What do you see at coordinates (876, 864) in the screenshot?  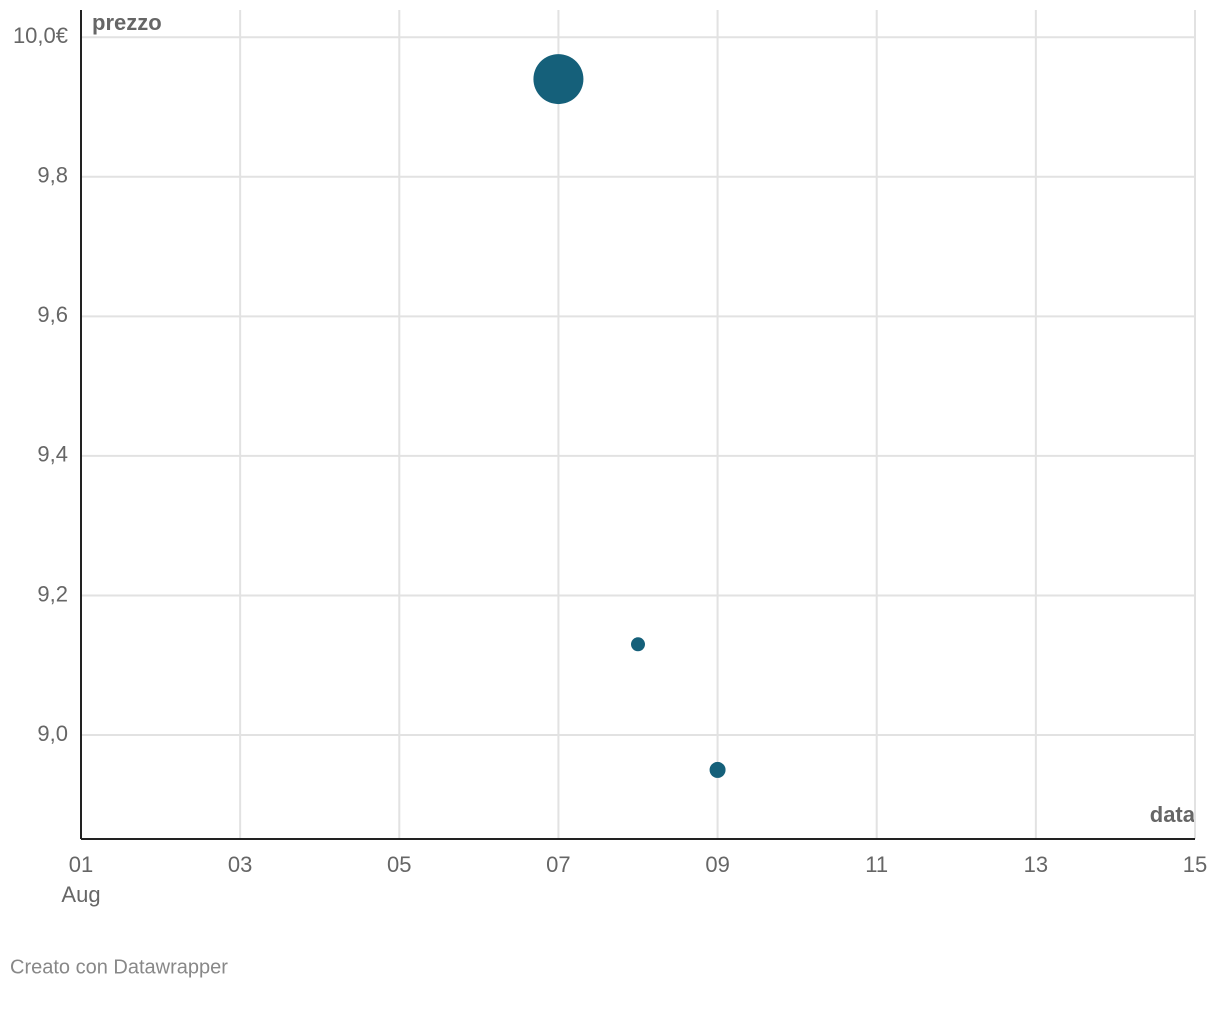 I see `x-tick-label: 11` at bounding box center [876, 864].